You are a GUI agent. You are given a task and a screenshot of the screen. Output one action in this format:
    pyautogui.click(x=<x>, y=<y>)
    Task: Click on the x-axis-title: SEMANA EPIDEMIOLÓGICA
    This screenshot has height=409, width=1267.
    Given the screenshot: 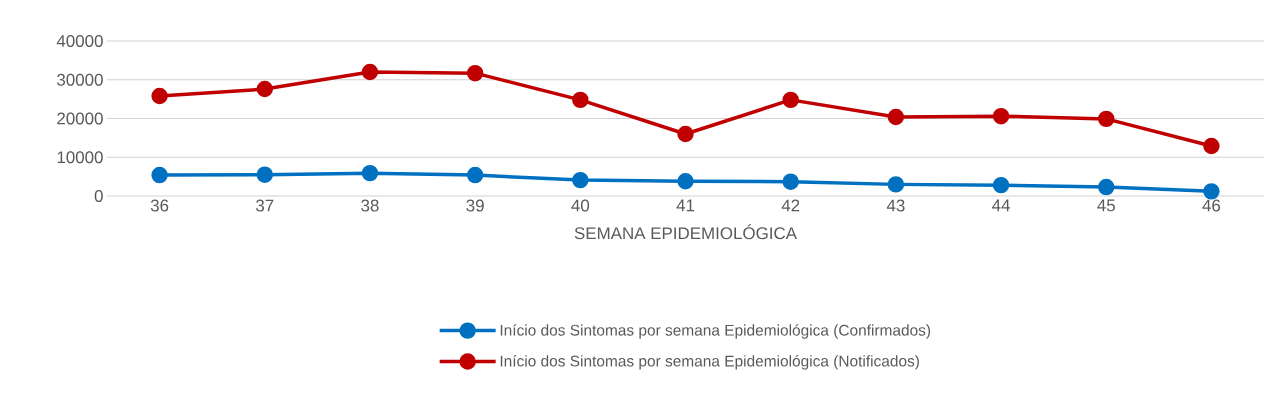 What is the action you would take?
    pyautogui.click(x=685, y=232)
    